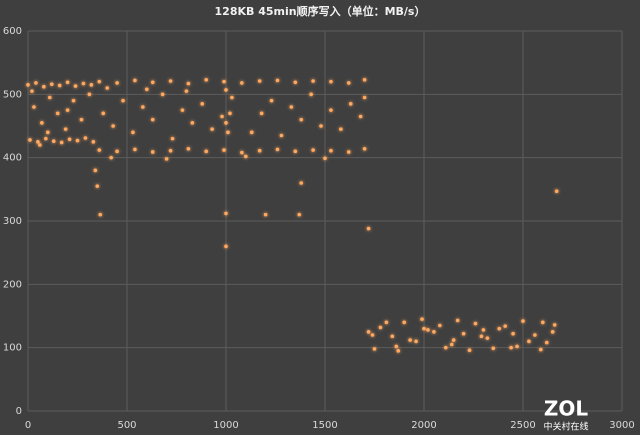 This screenshot has width=640, height=435. Describe the element at coordinates (324, 425) in the screenshot. I see `x-tick-label: 1500` at that location.